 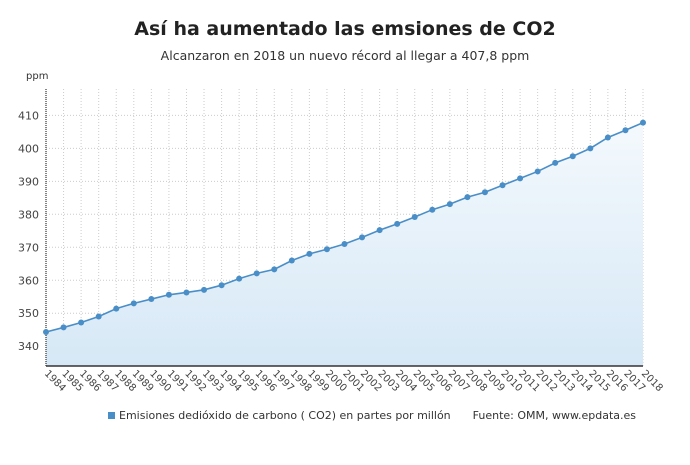 I want to click on y-axis-label: ppm, so click(x=37, y=76).